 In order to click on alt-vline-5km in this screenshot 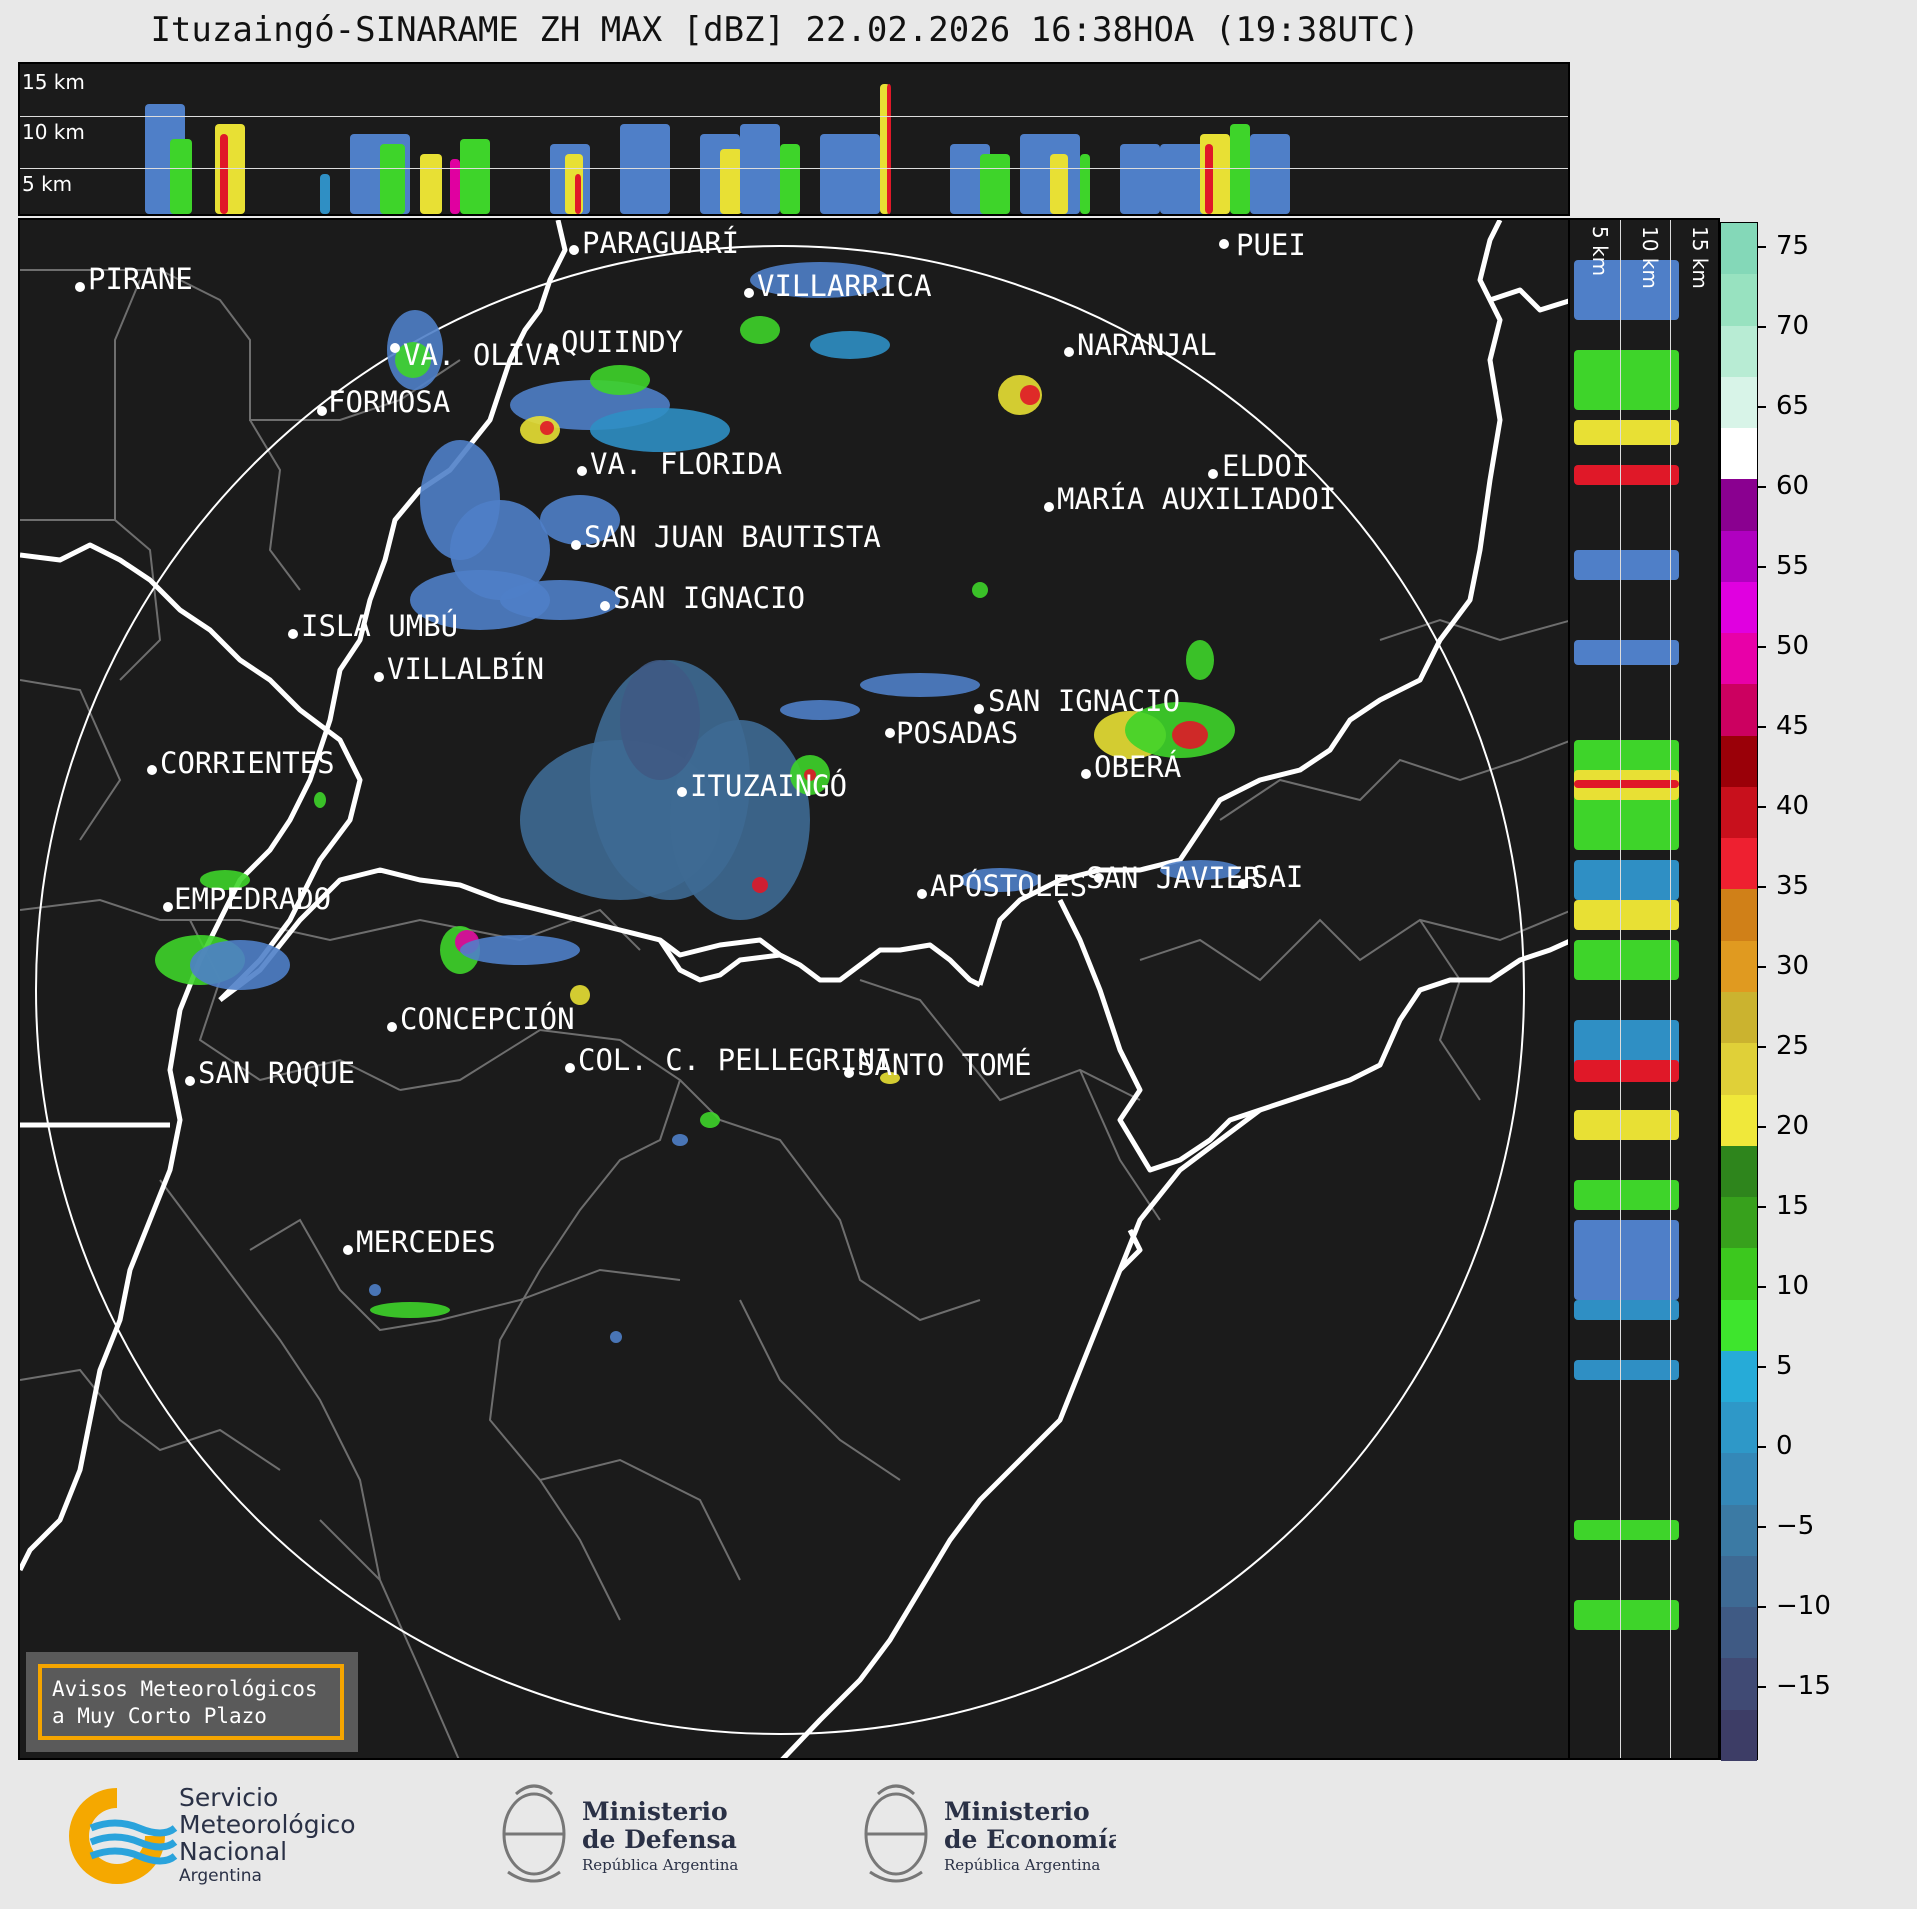, I will do `click(1620, 989)`.